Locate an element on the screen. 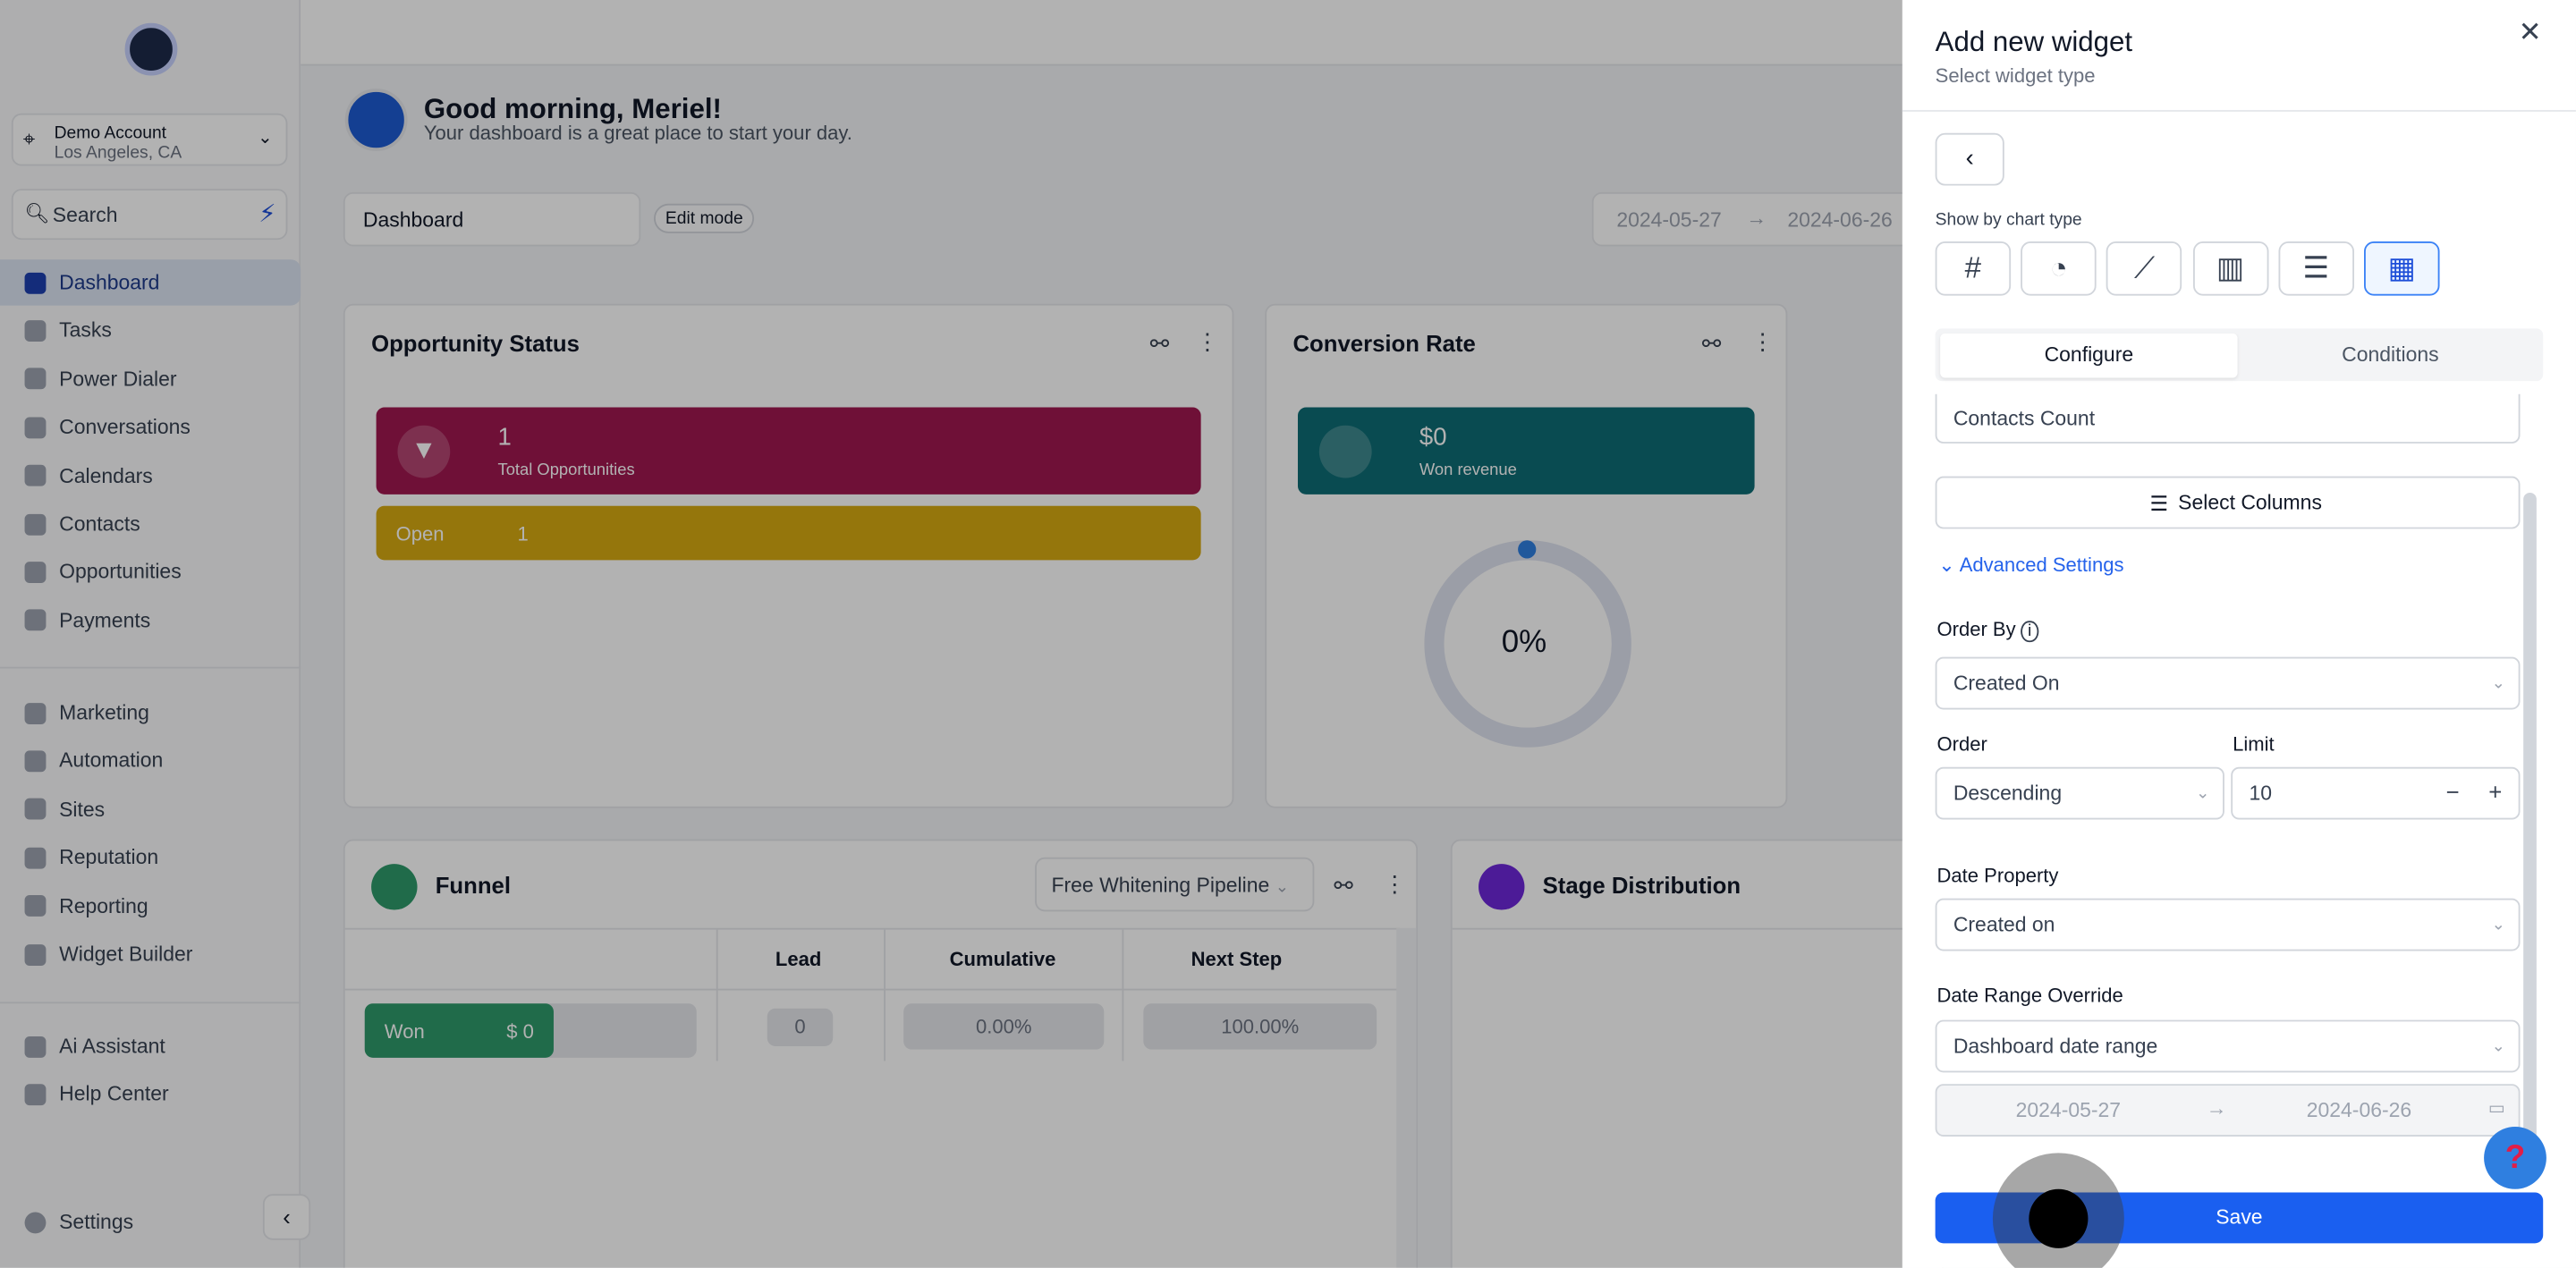 The height and width of the screenshot is (1268, 2576). pipeline-select: Free Whitening Pipeline ⌄ is located at coordinates (1175, 884).